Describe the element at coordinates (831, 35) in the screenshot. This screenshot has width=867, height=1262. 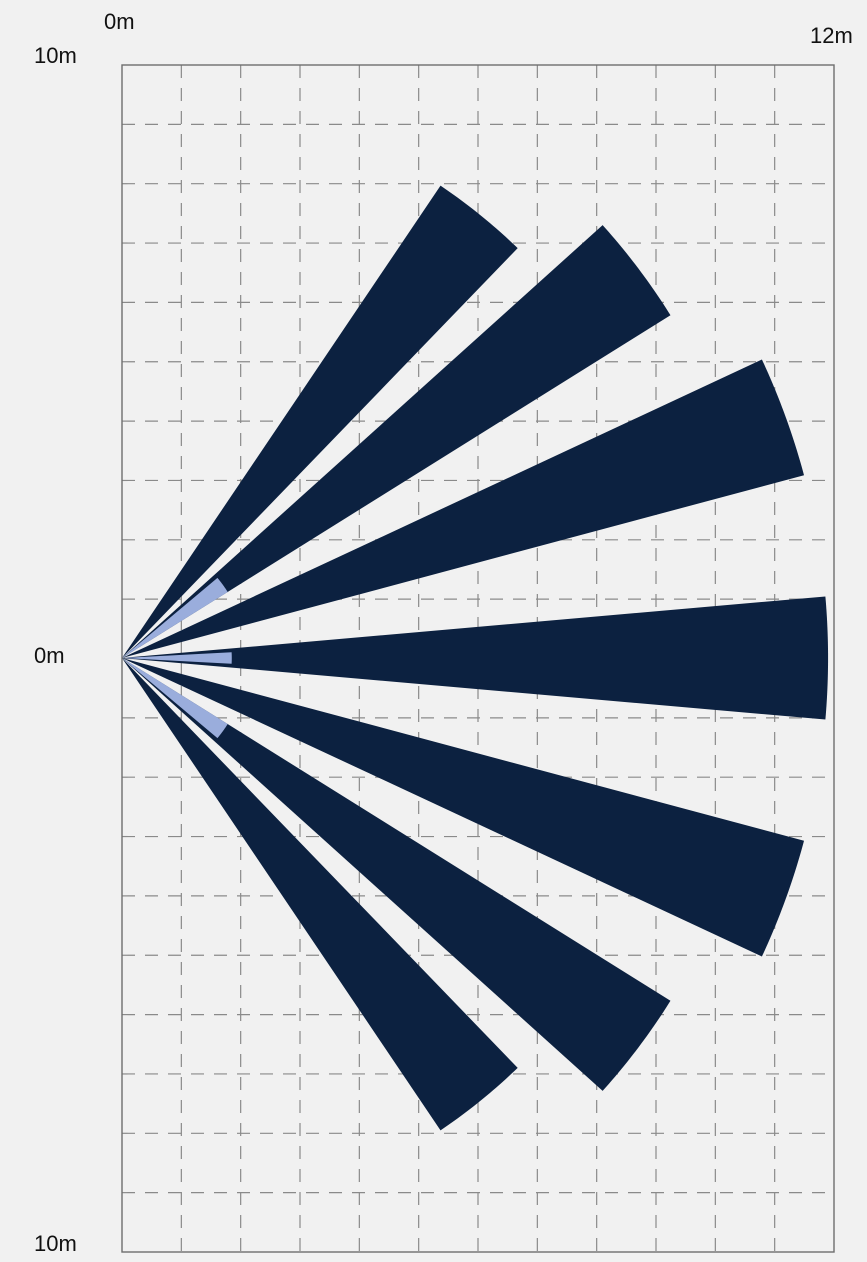
I see `x-axis-end-label: 12m` at that location.